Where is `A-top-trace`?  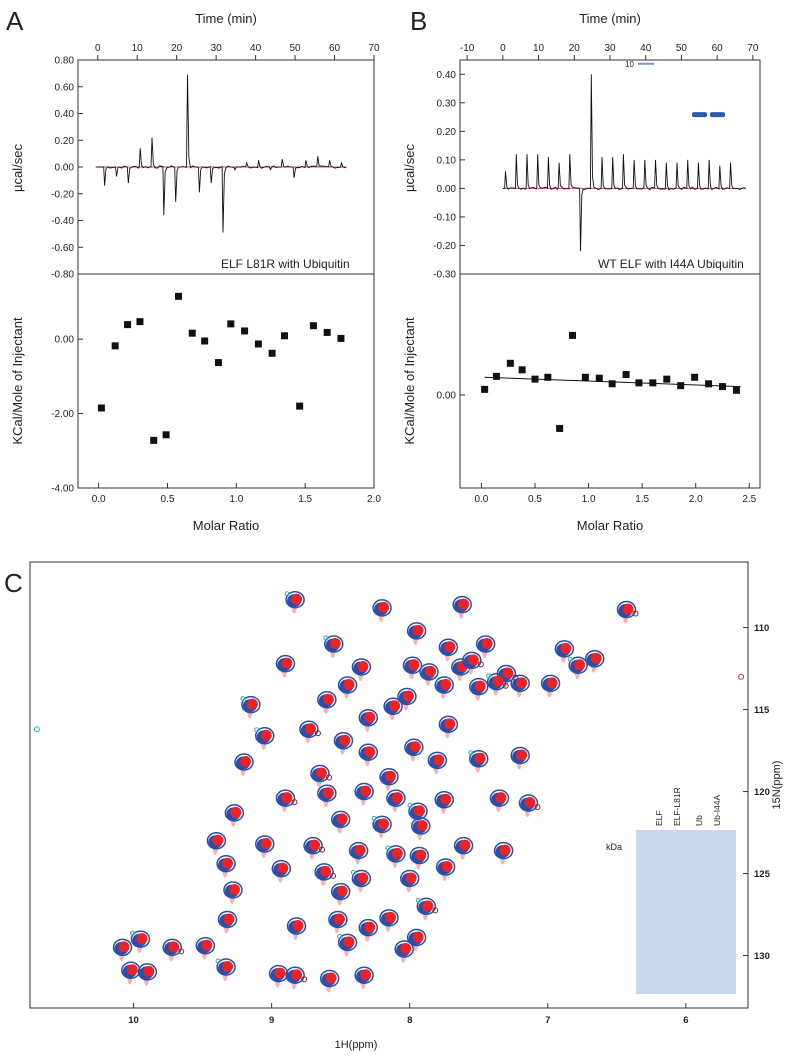 A-top-trace is located at coordinates (221, 153).